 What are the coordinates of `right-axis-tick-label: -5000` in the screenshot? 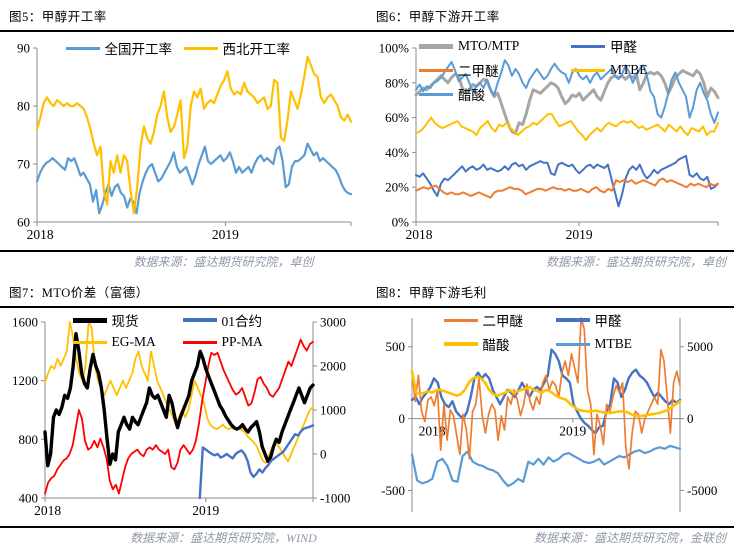 It's located at (702, 490).